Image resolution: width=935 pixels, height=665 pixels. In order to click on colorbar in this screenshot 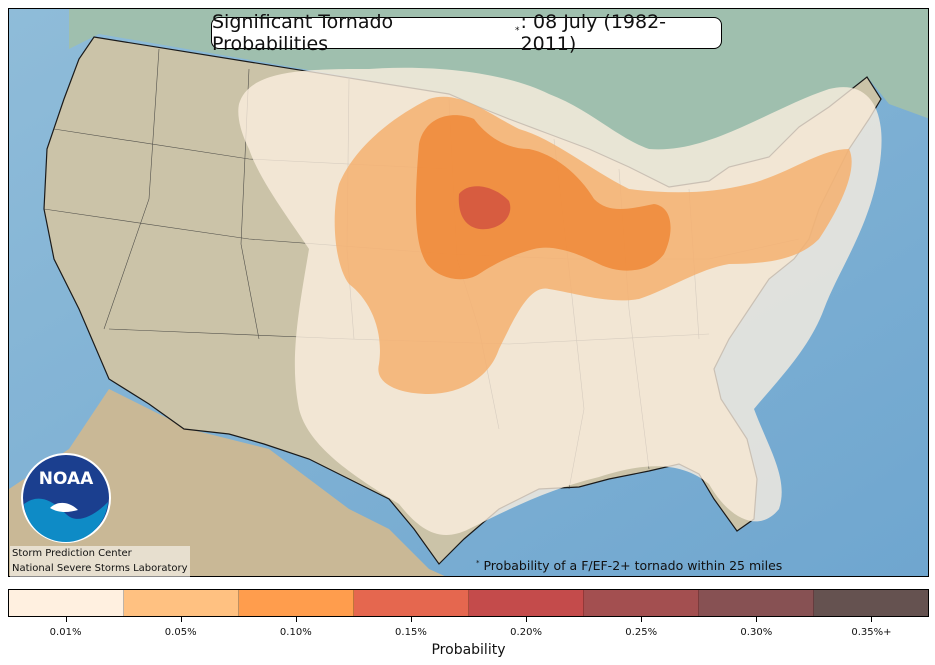, I will do `click(468, 603)`.